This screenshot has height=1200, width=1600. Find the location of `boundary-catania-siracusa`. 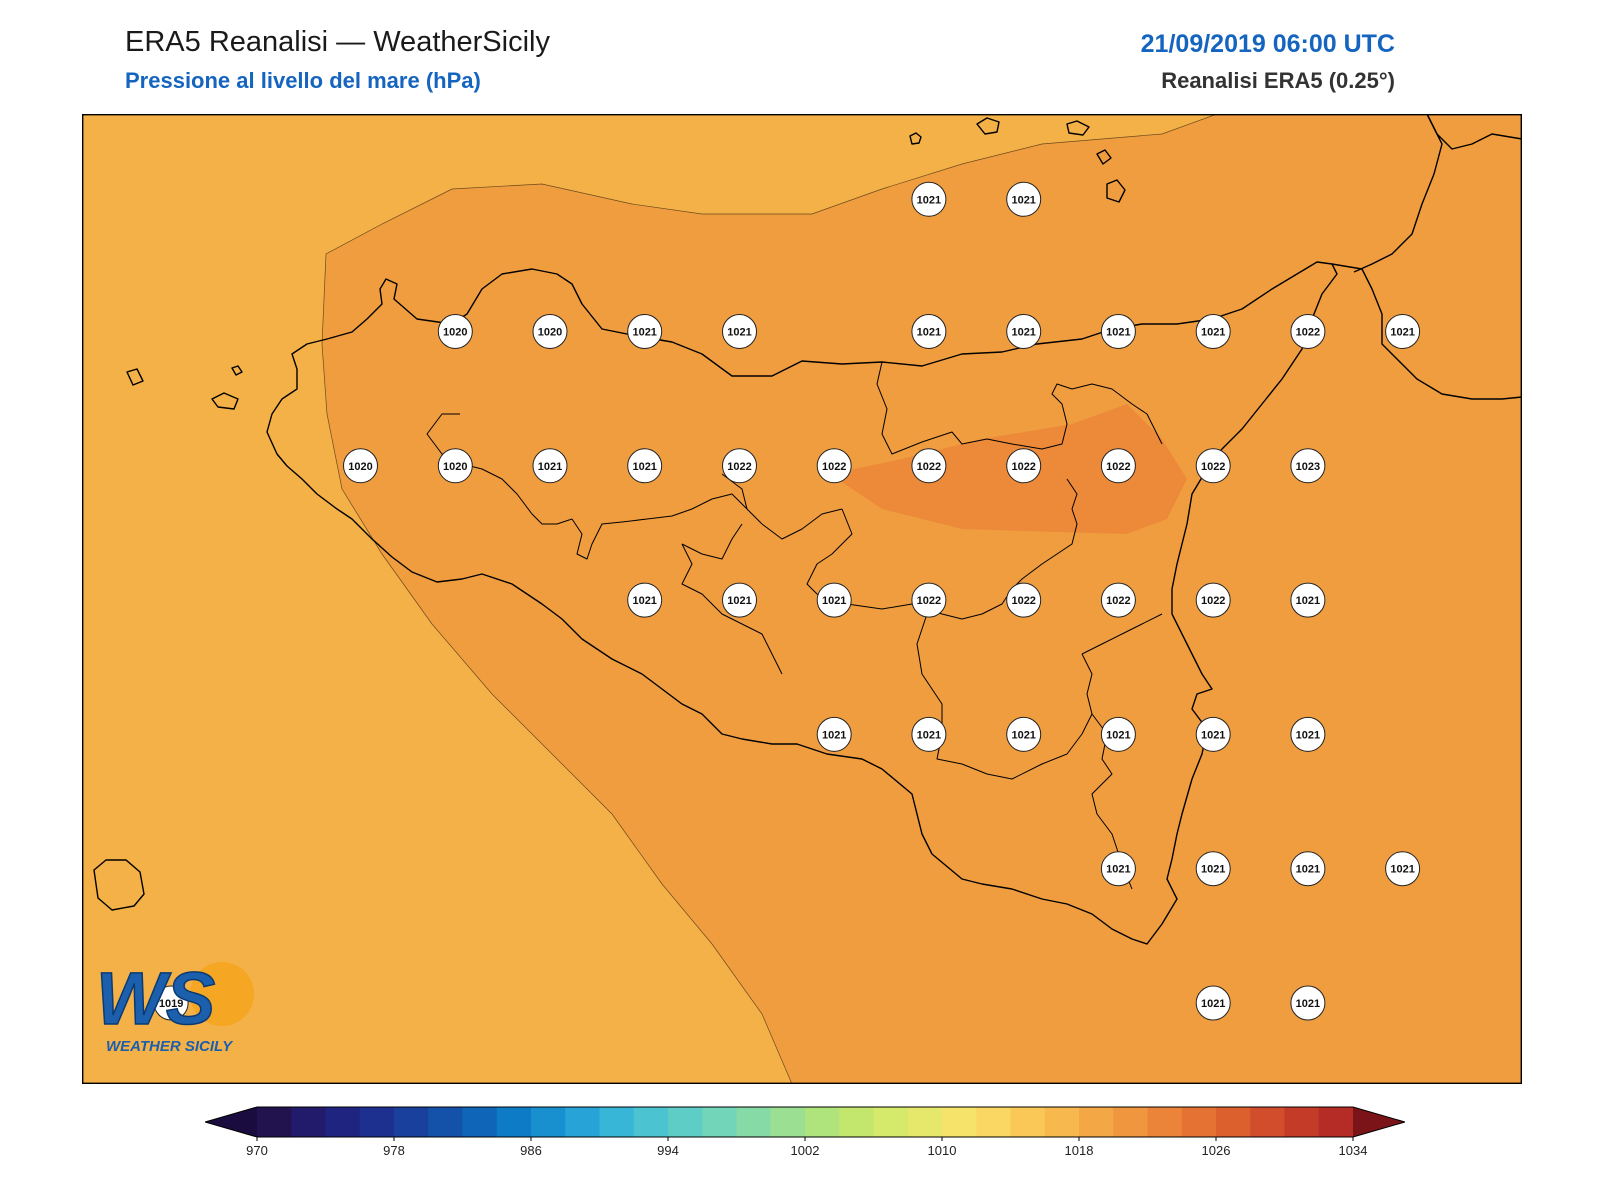

boundary-catania-siracusa is located at coordinates (1122, 634).